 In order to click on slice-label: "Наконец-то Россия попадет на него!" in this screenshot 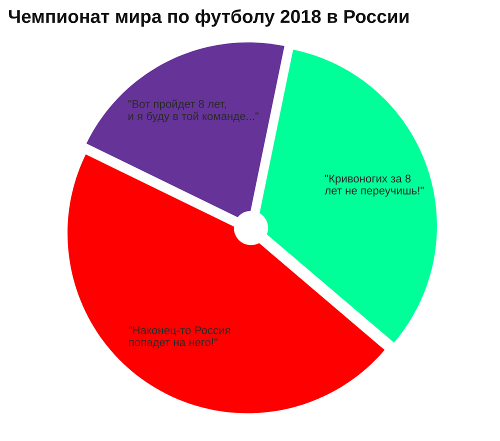, I will do `click(179, 337)`.